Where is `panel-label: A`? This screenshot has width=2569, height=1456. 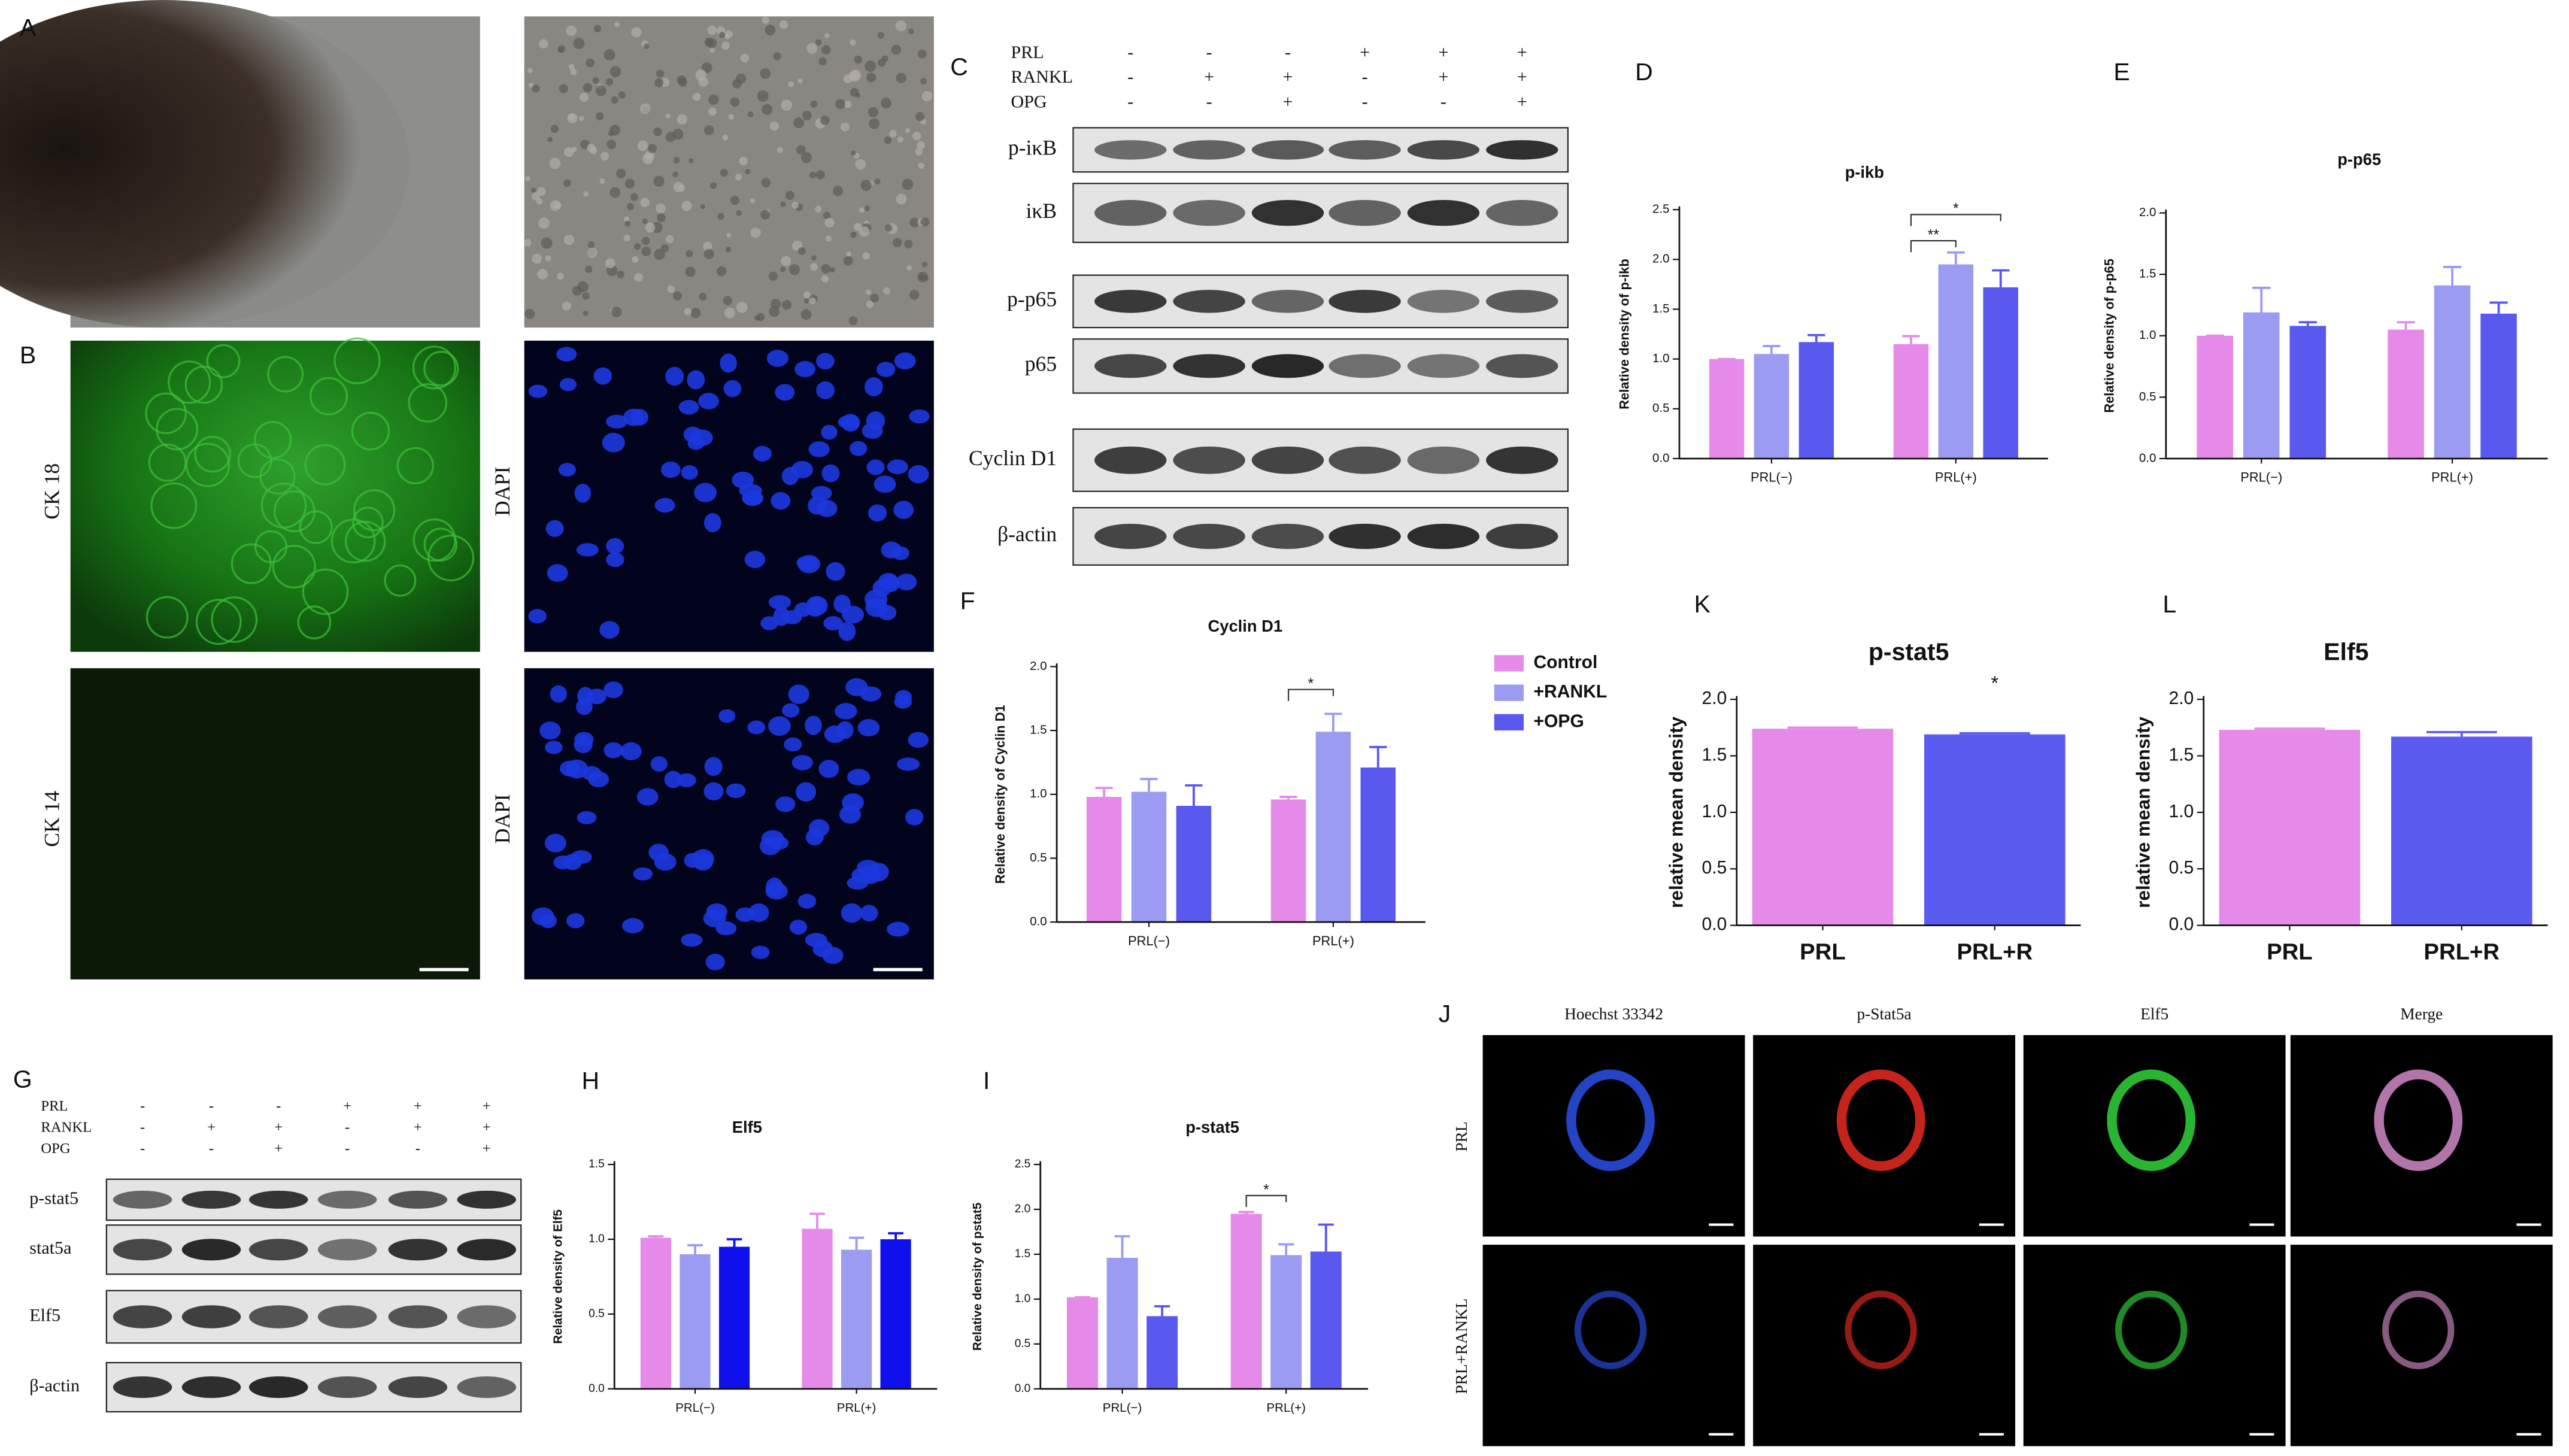
panel-label: A is located at coordinates (28, 27).